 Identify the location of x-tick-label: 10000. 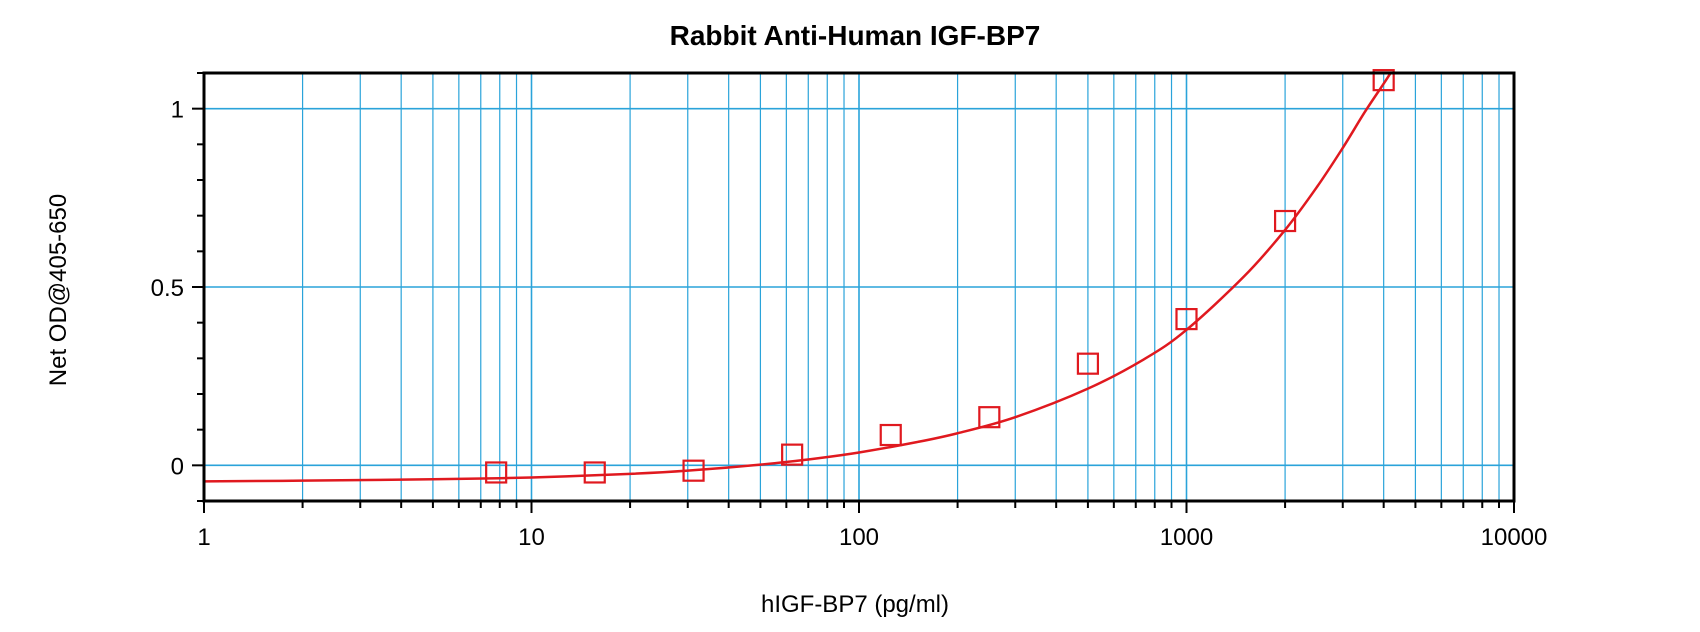
(1514, 537).